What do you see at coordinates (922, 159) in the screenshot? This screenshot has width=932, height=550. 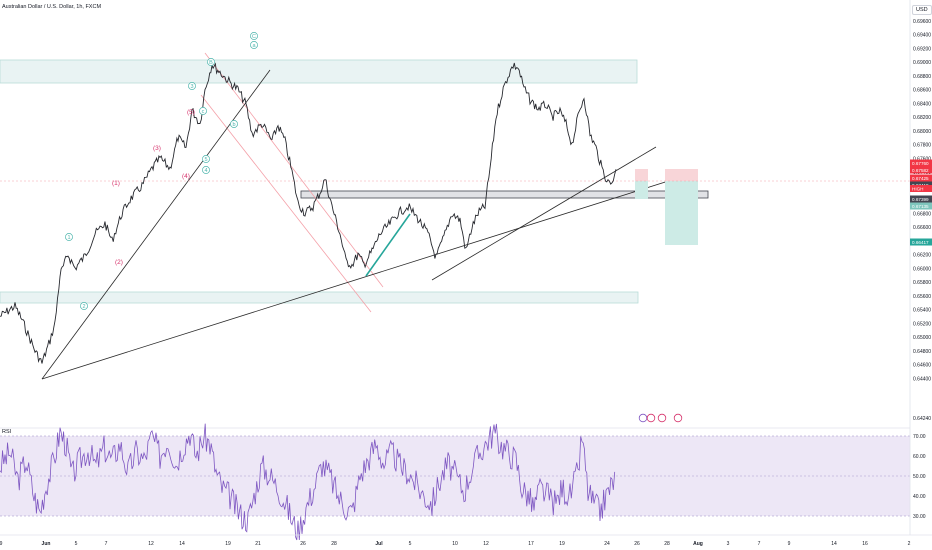 I see `price-tick-label: 0.67600` at bounding box center [922, 159].